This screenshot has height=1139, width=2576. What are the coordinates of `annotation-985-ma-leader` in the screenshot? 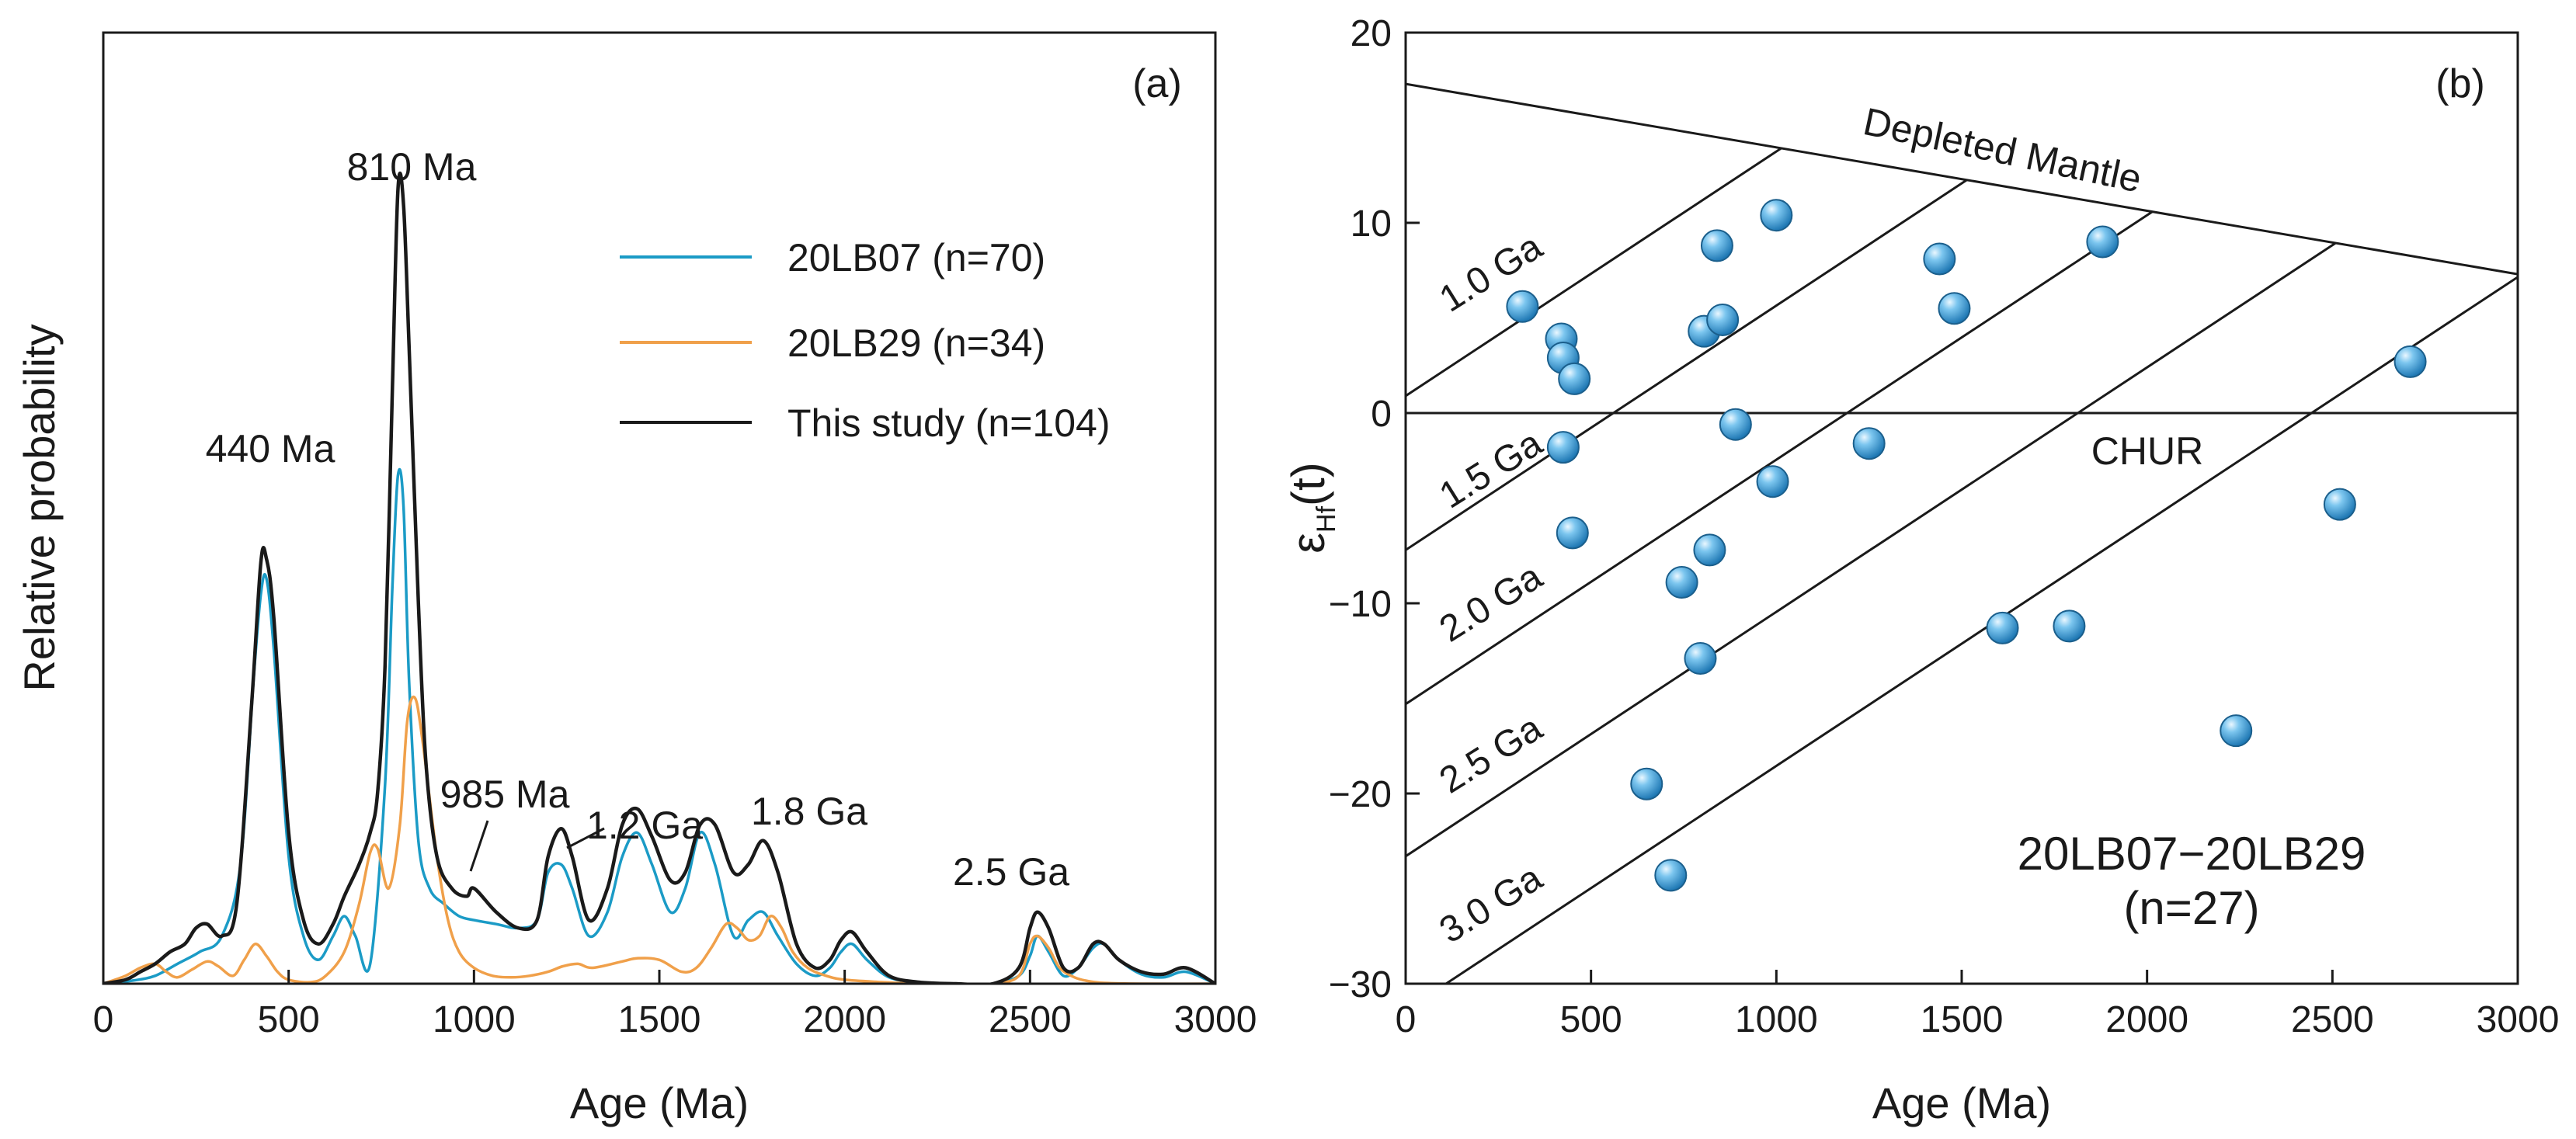 It's located at (479, 846).